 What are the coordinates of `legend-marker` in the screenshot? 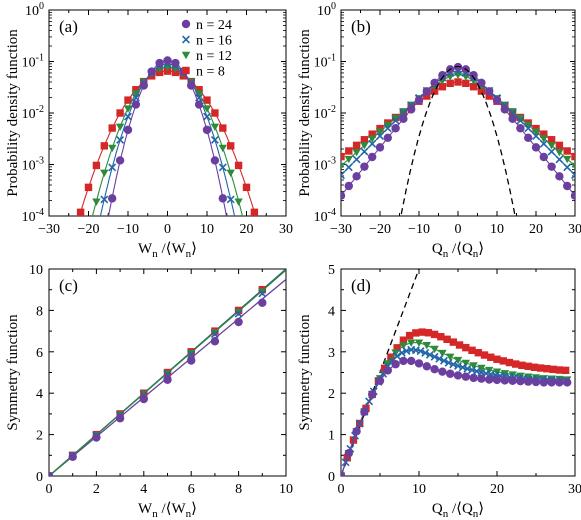 It's located at (186, 70).